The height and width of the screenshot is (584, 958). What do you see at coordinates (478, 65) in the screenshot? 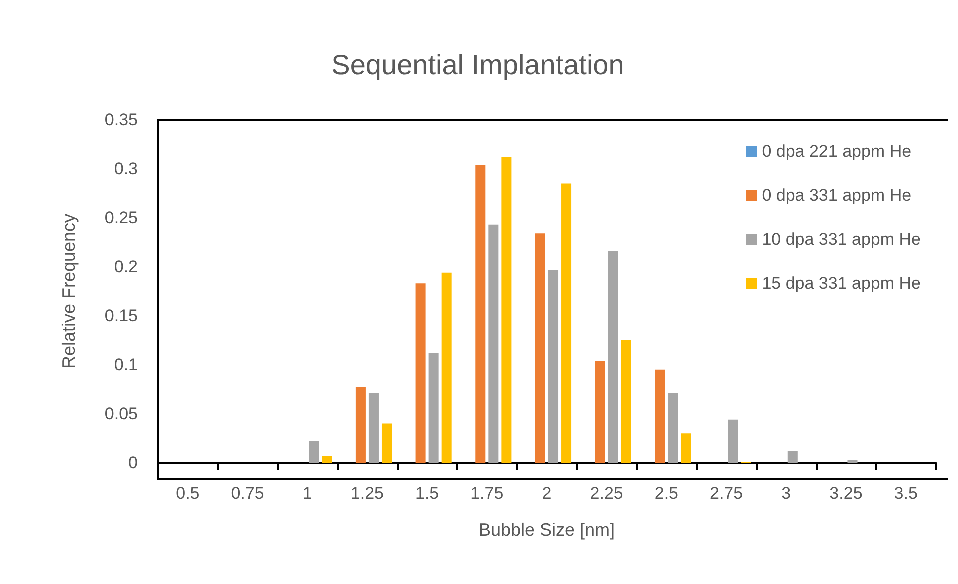
I see `chart-title: Sequential Implantation` at bounding box center [478, 65].